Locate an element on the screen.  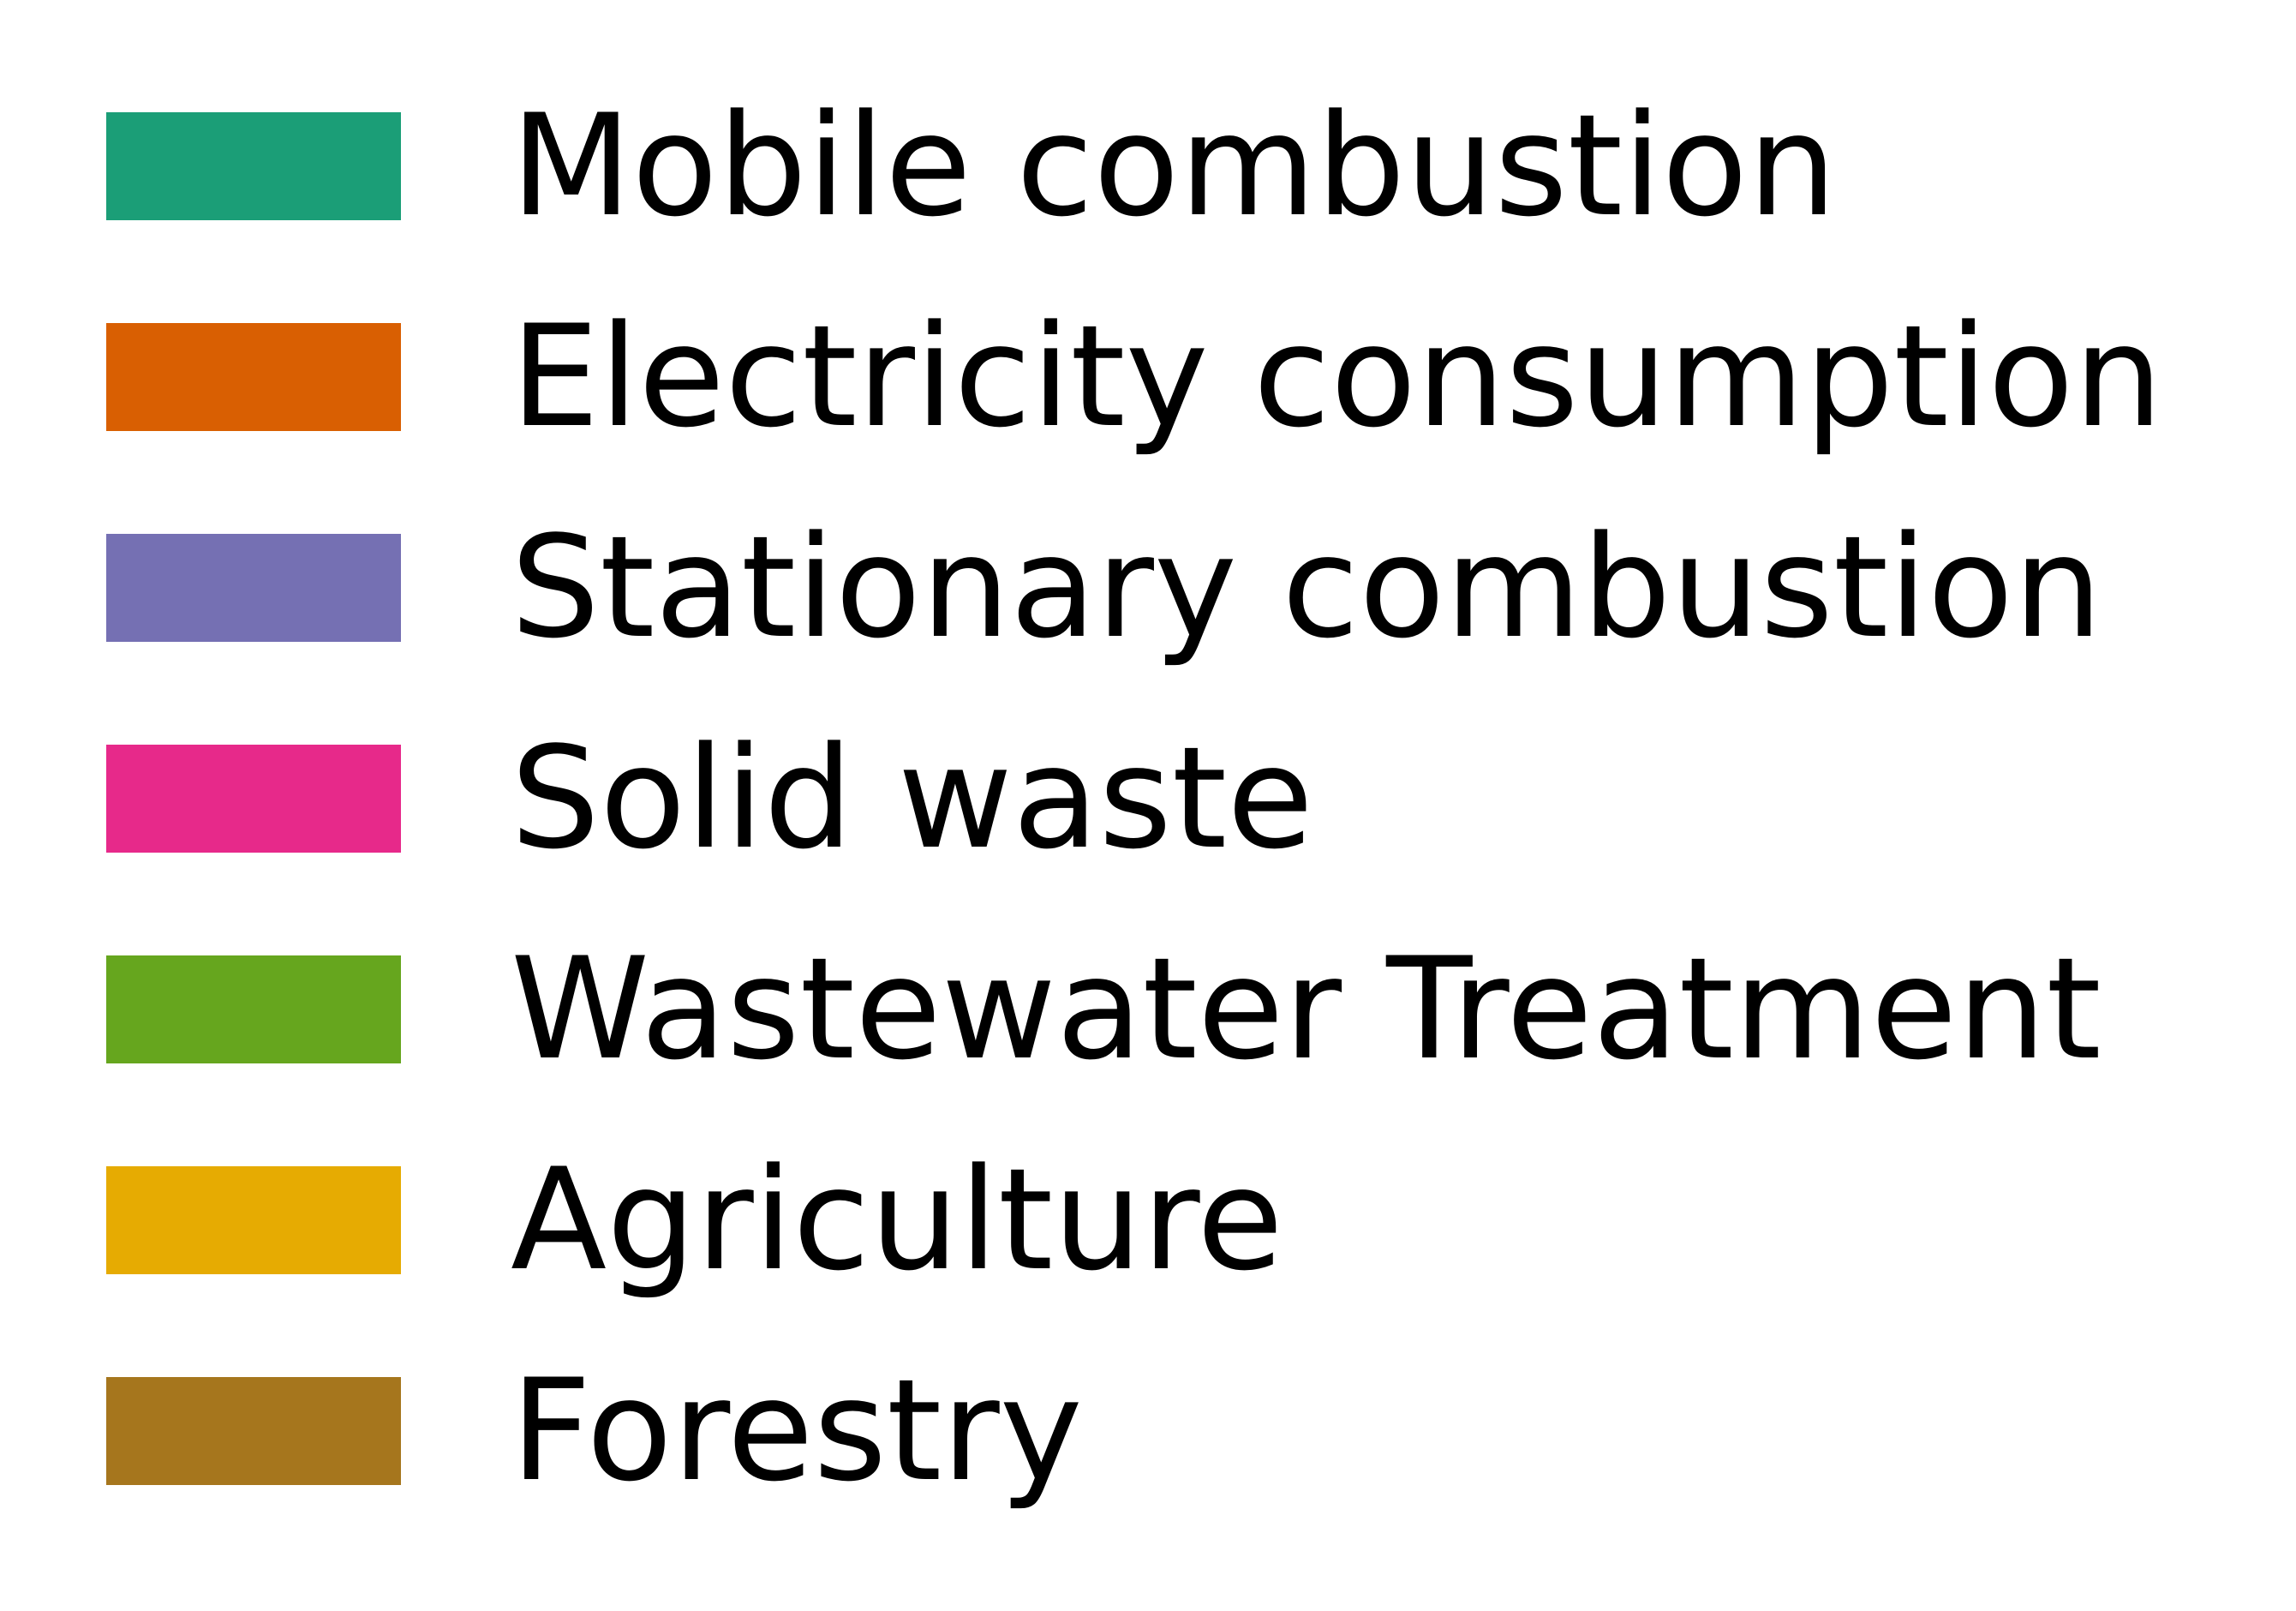
legend-item-agriculture: Agriculture is located at coordinates (1148, 1263).